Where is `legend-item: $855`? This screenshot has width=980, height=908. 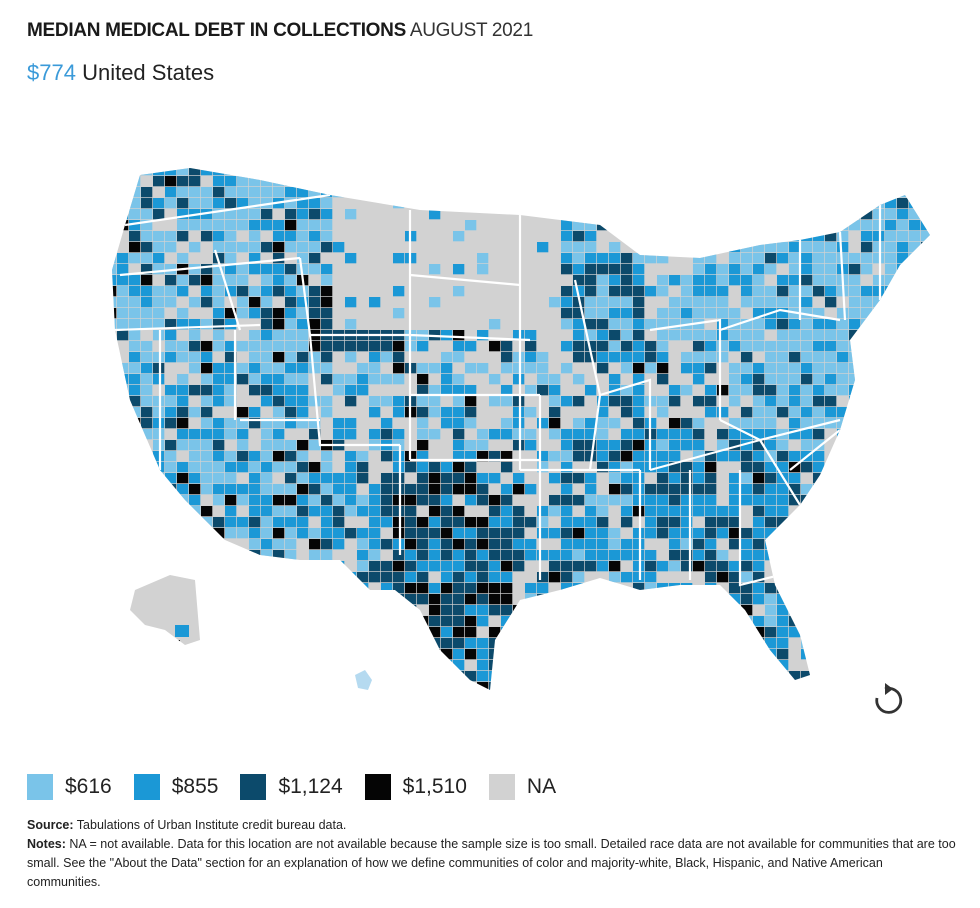 legend-item: $855 is located at coordinates (175, 787).